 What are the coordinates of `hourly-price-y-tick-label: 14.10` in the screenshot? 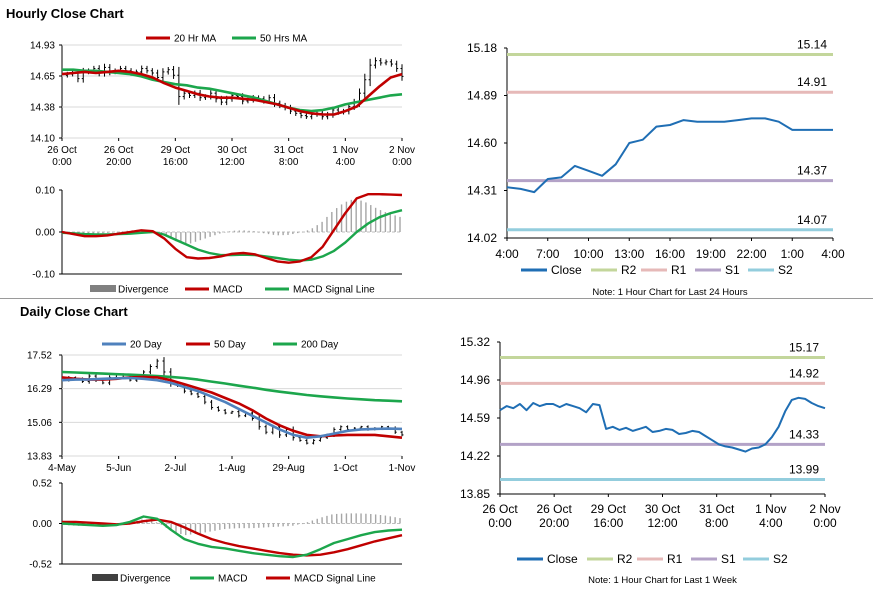 It's located at (42, 139).